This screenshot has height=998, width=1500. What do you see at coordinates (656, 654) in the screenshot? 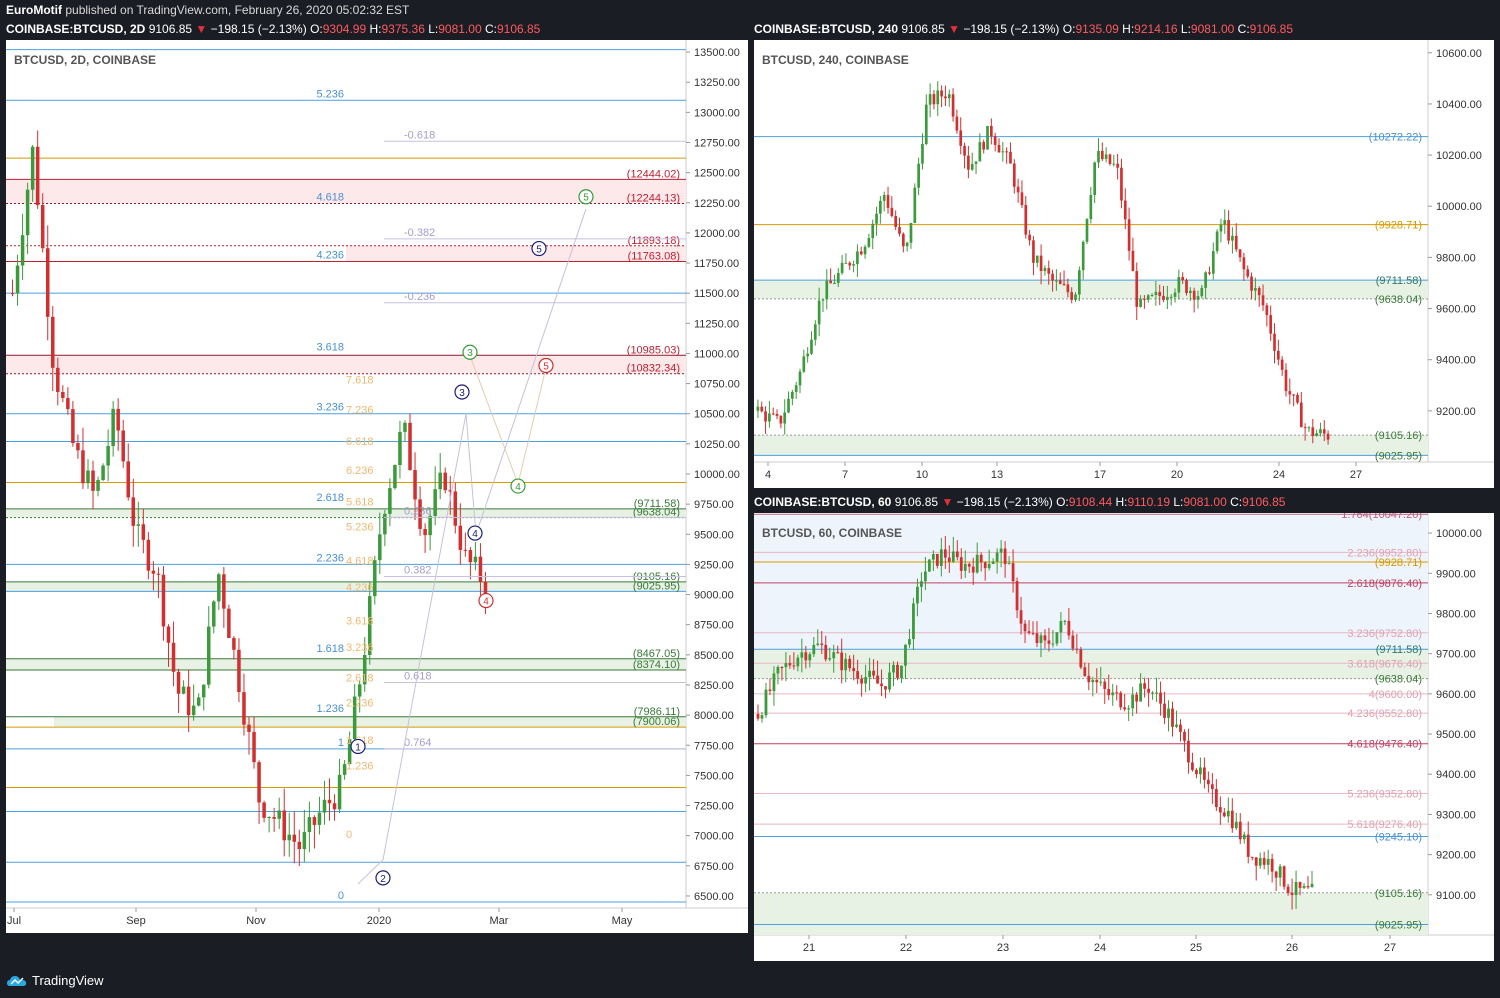
I see `level-label: (8467.05)` at bounding box center [656, 654].